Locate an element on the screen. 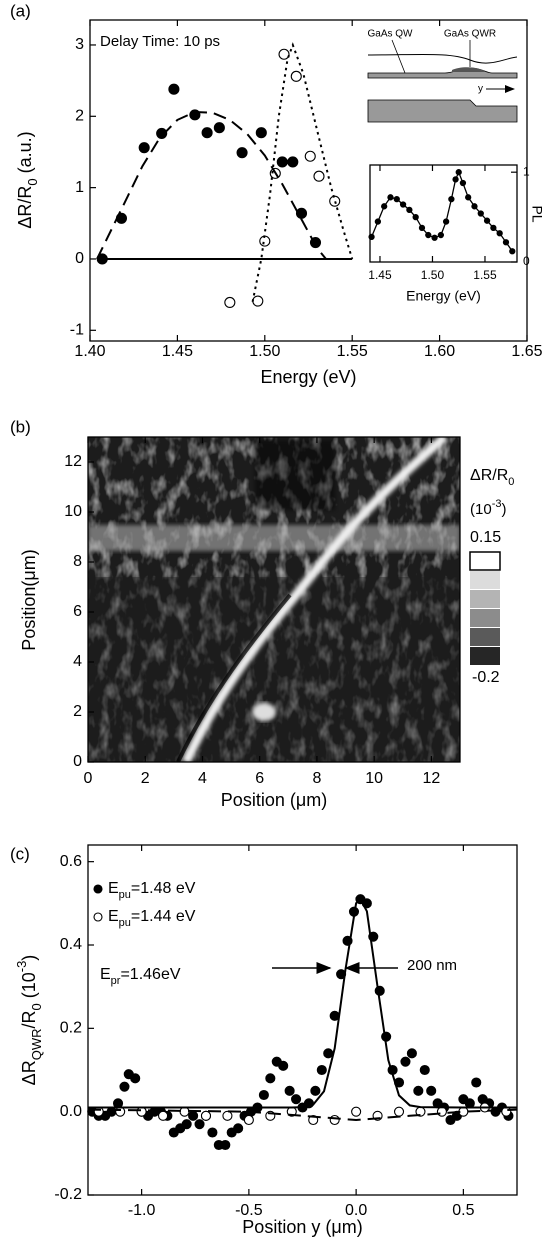 This screenshot has height=1237, width=545. panel-label: (b) is located at coordinates (20, 426).